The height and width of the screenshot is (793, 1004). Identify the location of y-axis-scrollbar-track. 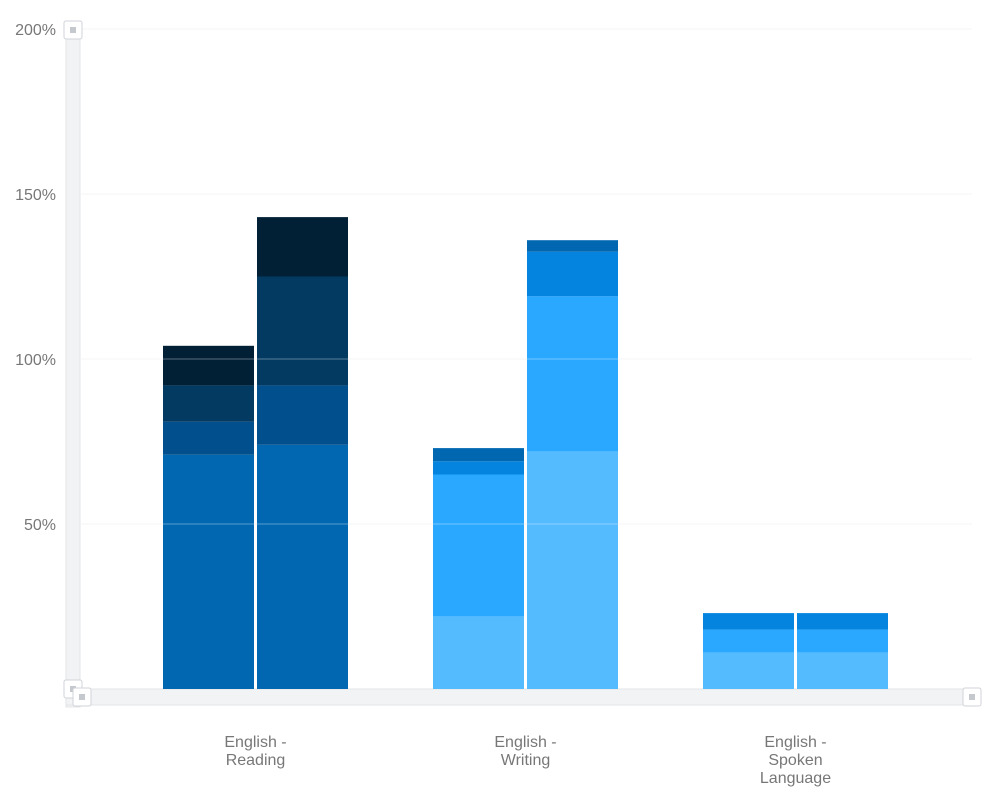
(73, 365).